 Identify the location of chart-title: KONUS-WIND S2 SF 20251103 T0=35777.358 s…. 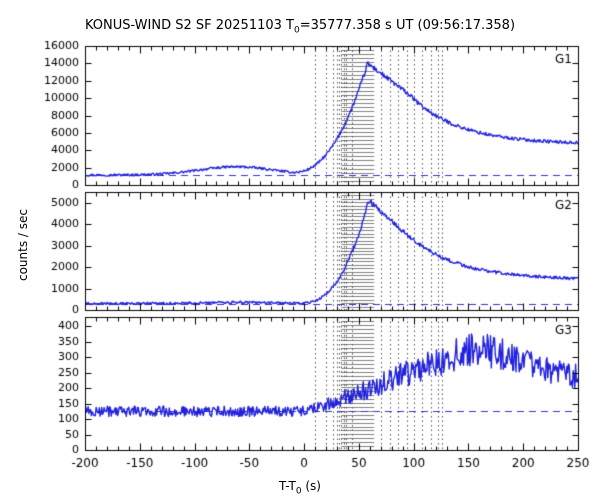
(300, 27).